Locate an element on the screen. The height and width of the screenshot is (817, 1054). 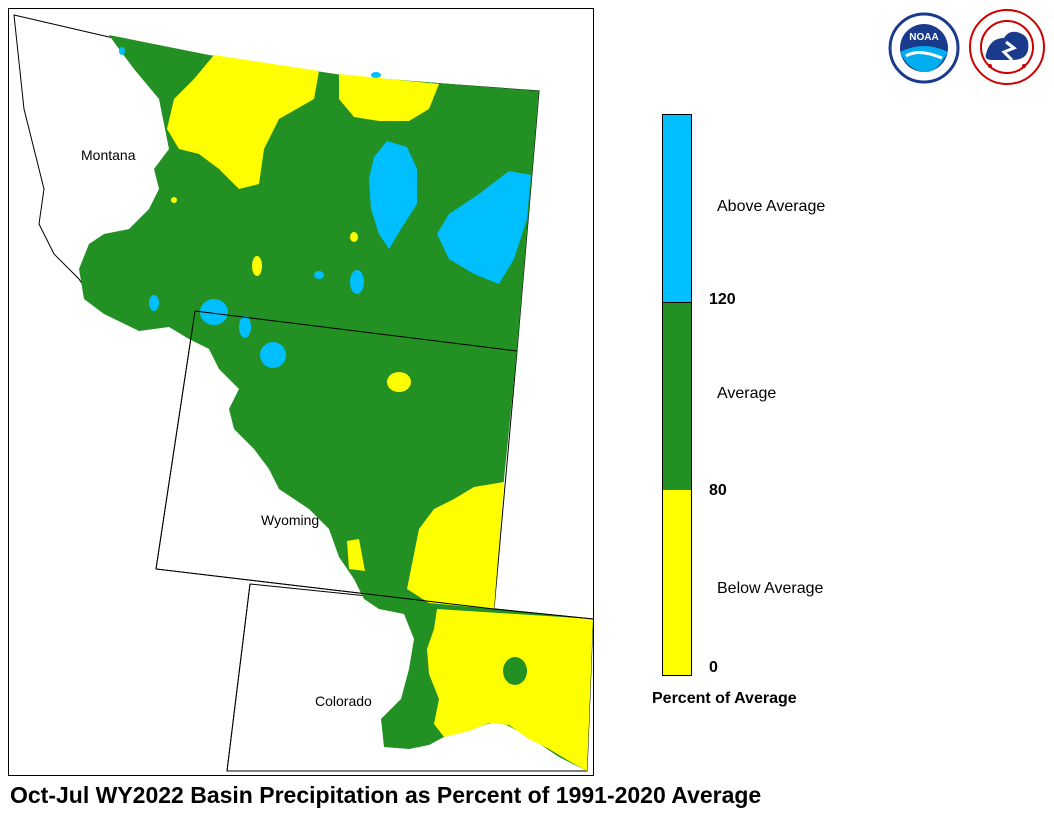
noaa-logo: NOAA is located at coordinates (924, 48).